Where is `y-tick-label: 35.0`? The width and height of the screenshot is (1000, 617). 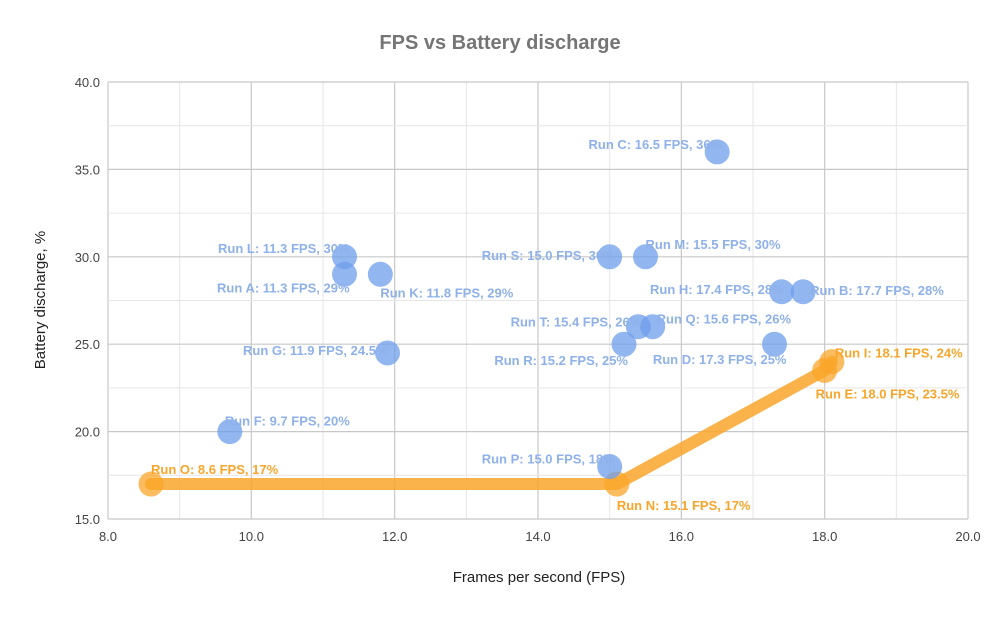
y-tick-label: 35.0 is located at coordinates (87, 169).